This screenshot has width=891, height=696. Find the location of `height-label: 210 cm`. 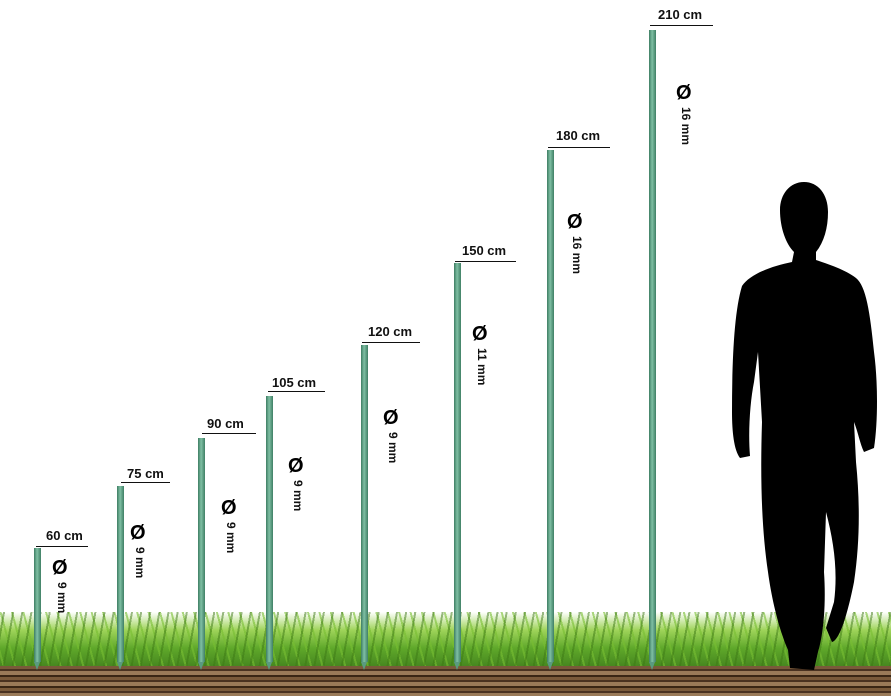

height-label: 210 cm is located at coordinates (680, 14).